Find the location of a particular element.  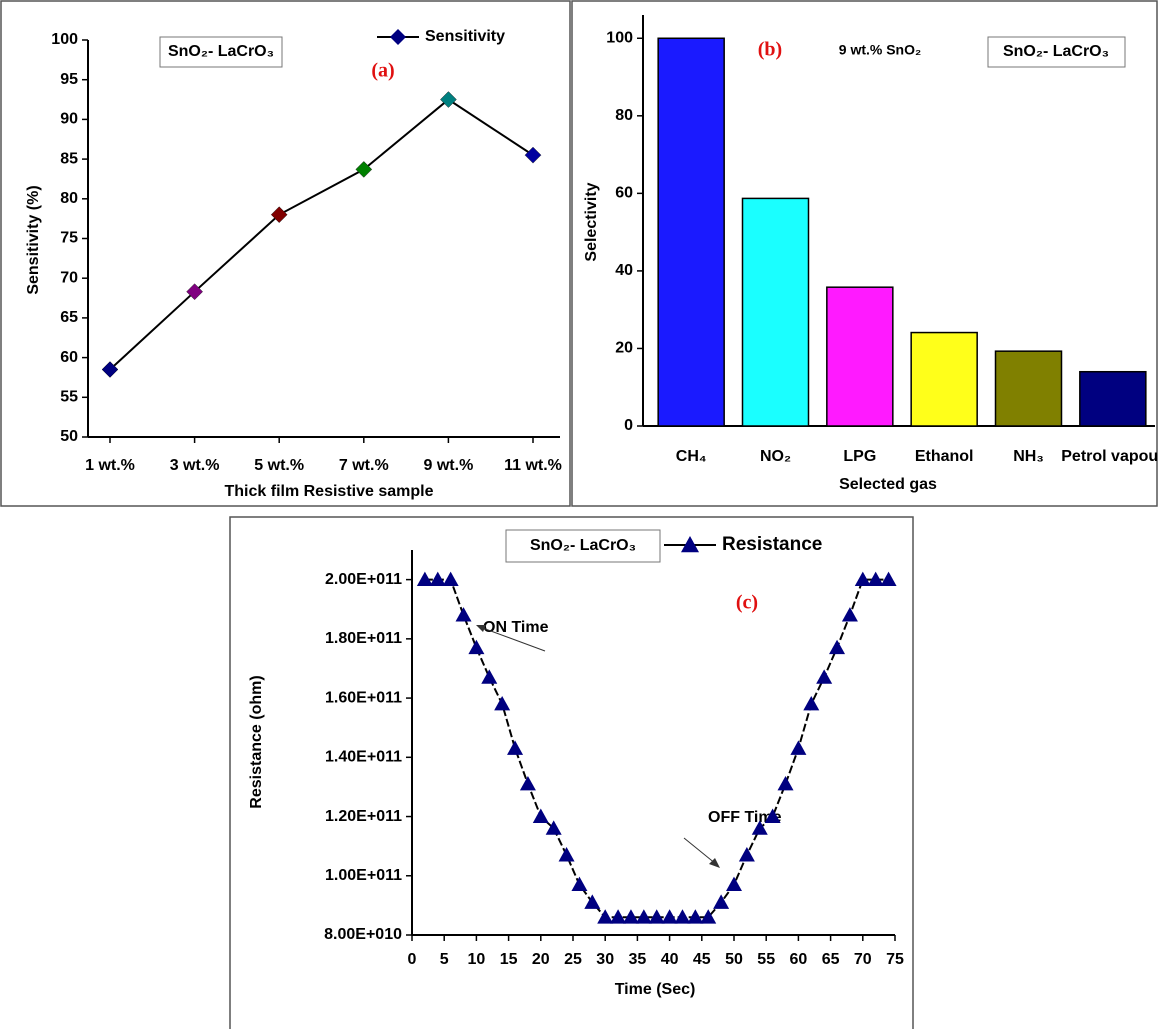

x-tick-label: 60 is located at coordinates (799, 959).